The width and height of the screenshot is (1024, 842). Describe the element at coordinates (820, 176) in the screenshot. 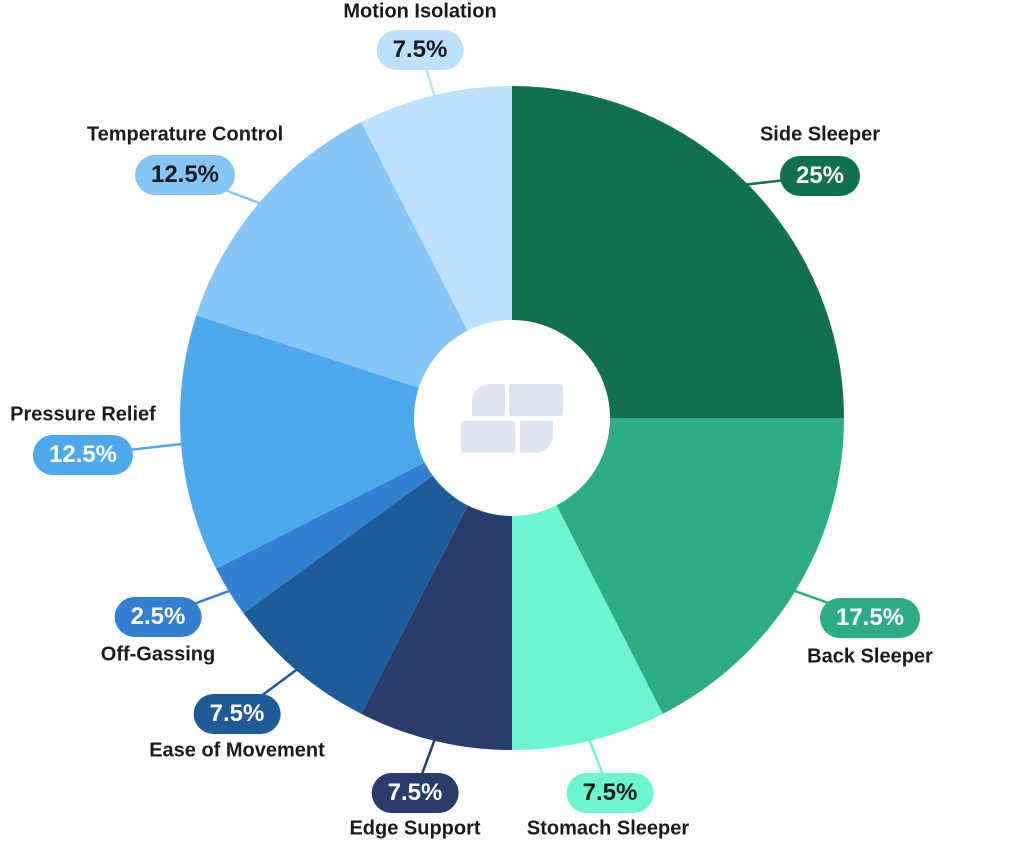

I see `data-label: 25%` at that location.